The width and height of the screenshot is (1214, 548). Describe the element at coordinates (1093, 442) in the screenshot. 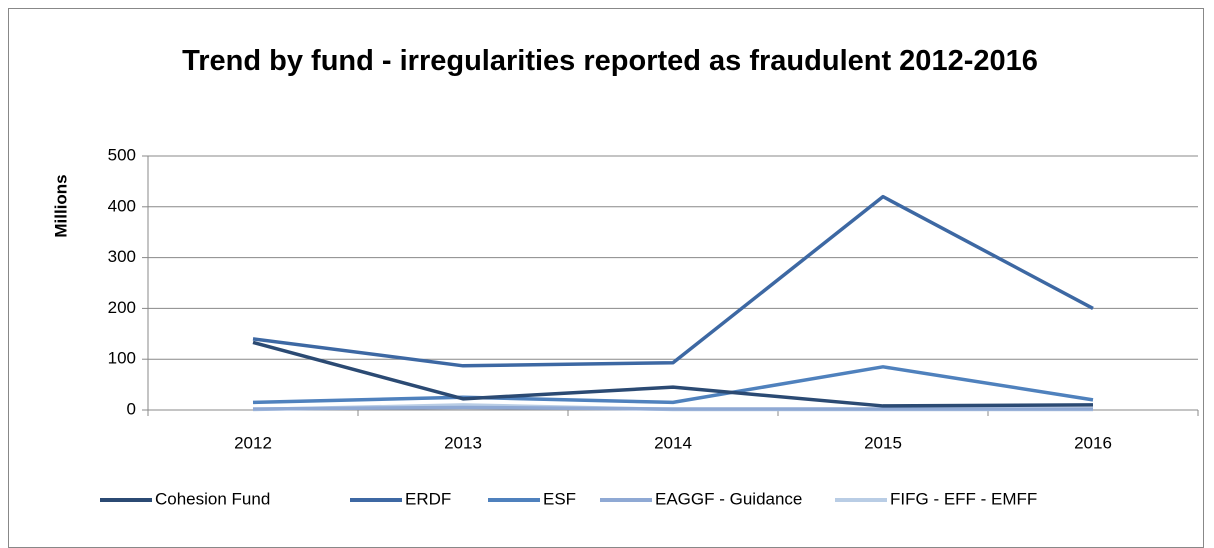

I see `x-tick-label: 2016` at that location.